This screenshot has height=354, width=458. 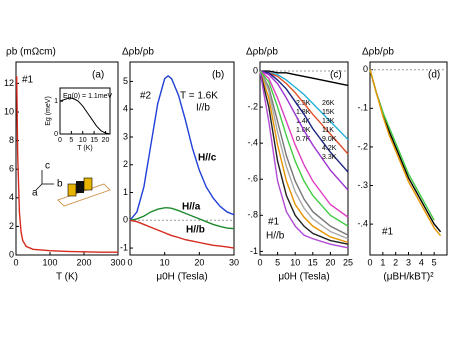 I want to click on legend-label: 3.3K, so click(x=329, y=157).